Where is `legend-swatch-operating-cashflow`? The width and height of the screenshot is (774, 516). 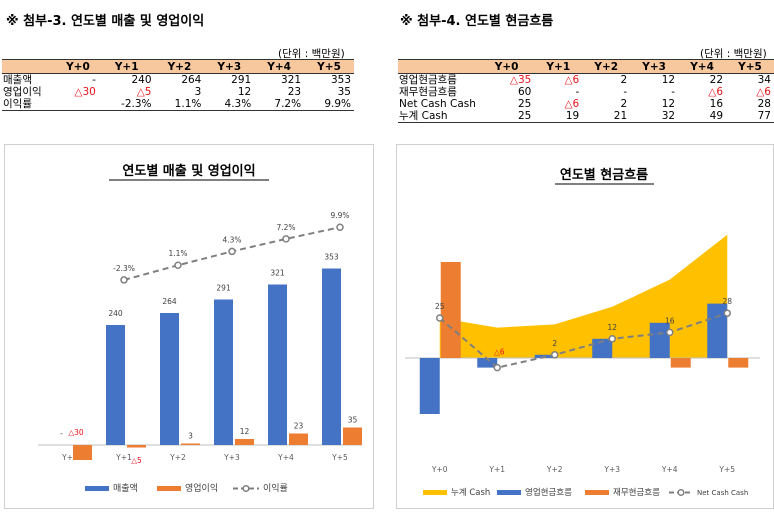 legend-swatch-operating-cashflow is located at coordinates (509, 492).